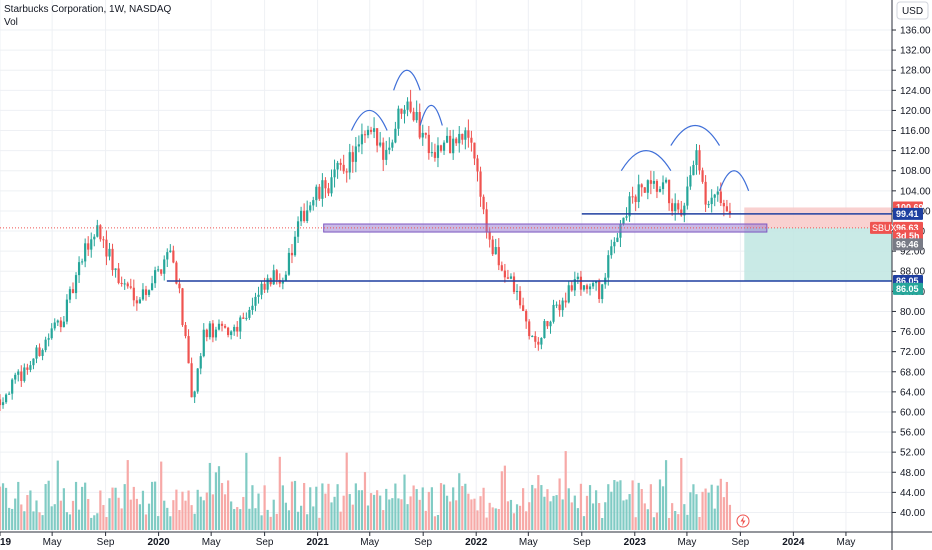  What do you see at coordinates (912, 372) in the screenshot?
I see `price-tick-label: 68.00` at bounding box center [912, 372].